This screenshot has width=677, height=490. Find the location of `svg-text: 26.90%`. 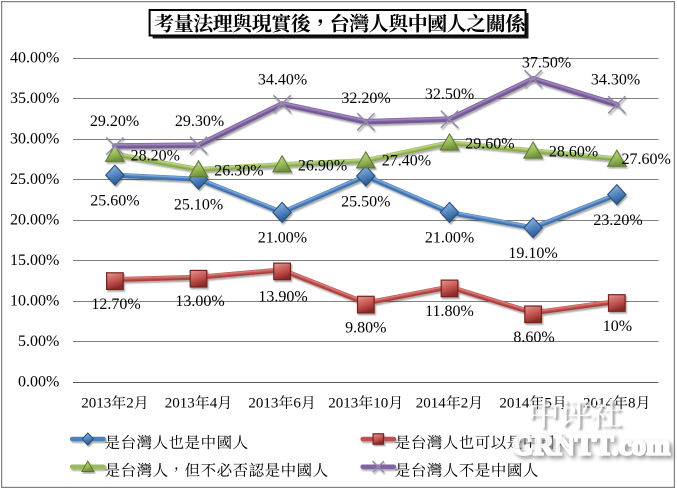

svg-text: 26.90% is located at coordinates (322, 165).